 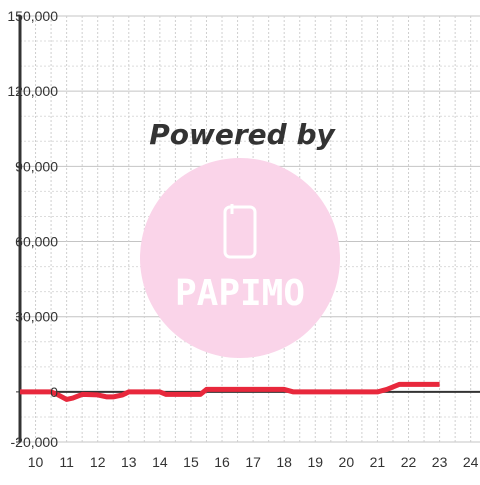 What do you see at coordinates (54, 392) in the screenshot?
I see `y-tick-label: 0` at bounding box center [54, 392].